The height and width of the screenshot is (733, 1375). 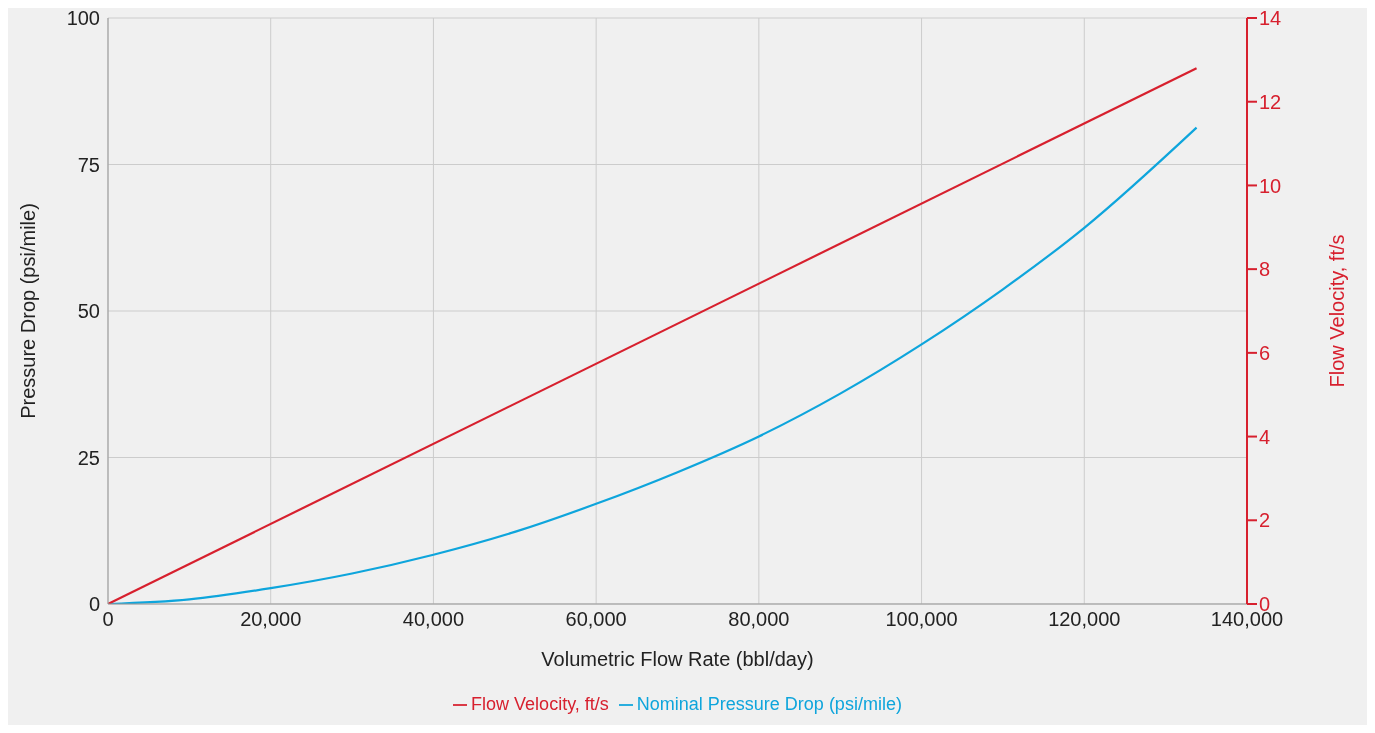 What do you see at coordinates (1084, 619) in the screenshot?
I see `x-tick-label: 120,000` at bounding box center [1084, 619].